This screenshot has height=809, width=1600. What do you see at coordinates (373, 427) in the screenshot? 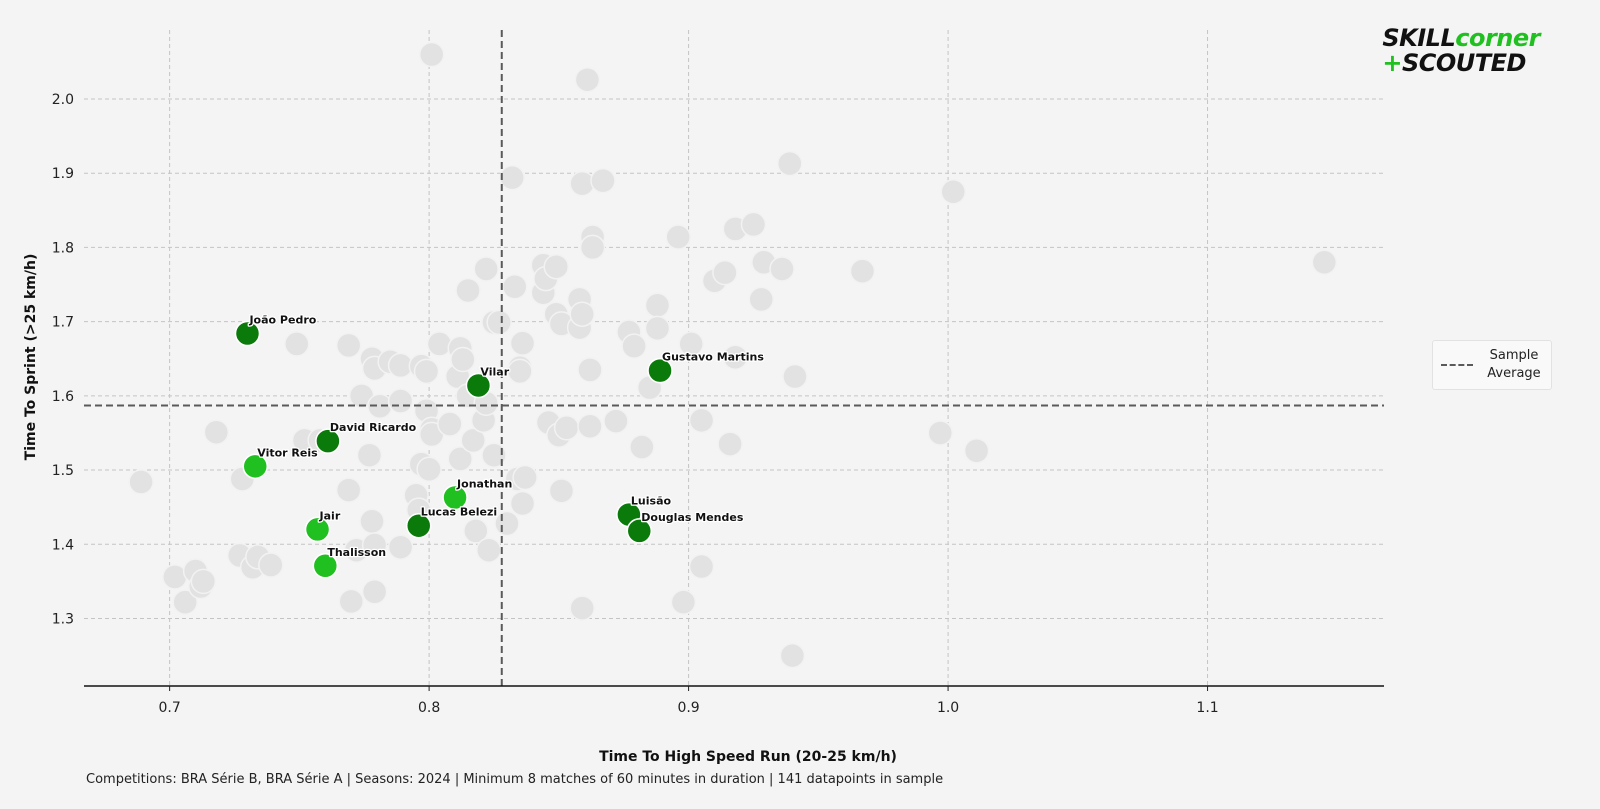
I see `highlighted-player-label: David Ricardo` at bounding box center [373, 427].